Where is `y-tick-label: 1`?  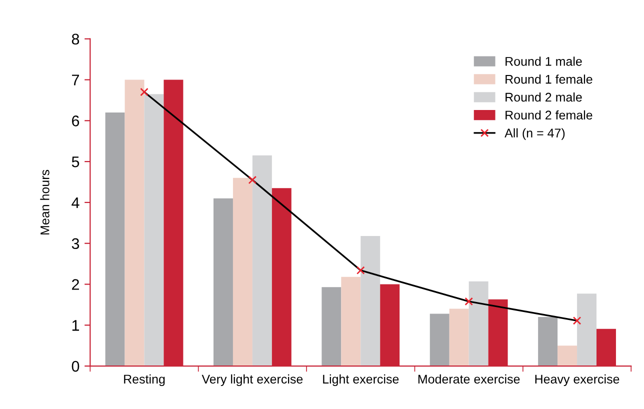
y-tick-label: 1 is located at coordinates (75, 325).